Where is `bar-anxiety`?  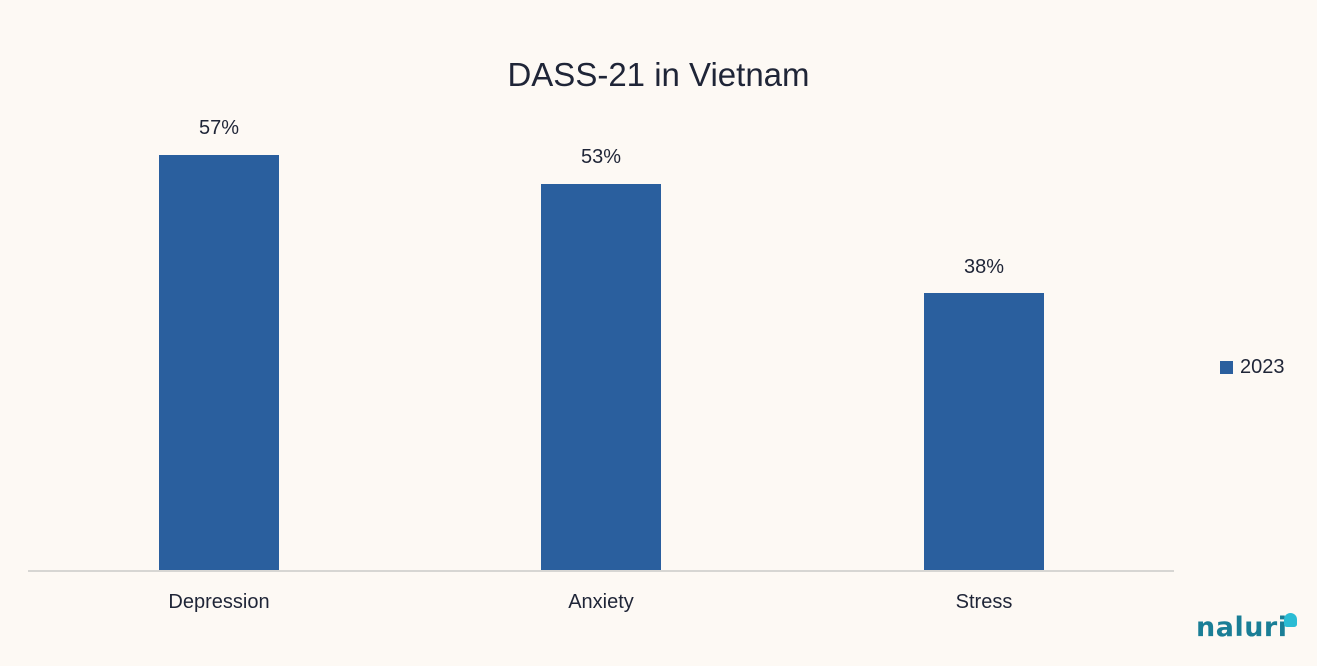
bar-anxiety is located at coordinates (601, 377).